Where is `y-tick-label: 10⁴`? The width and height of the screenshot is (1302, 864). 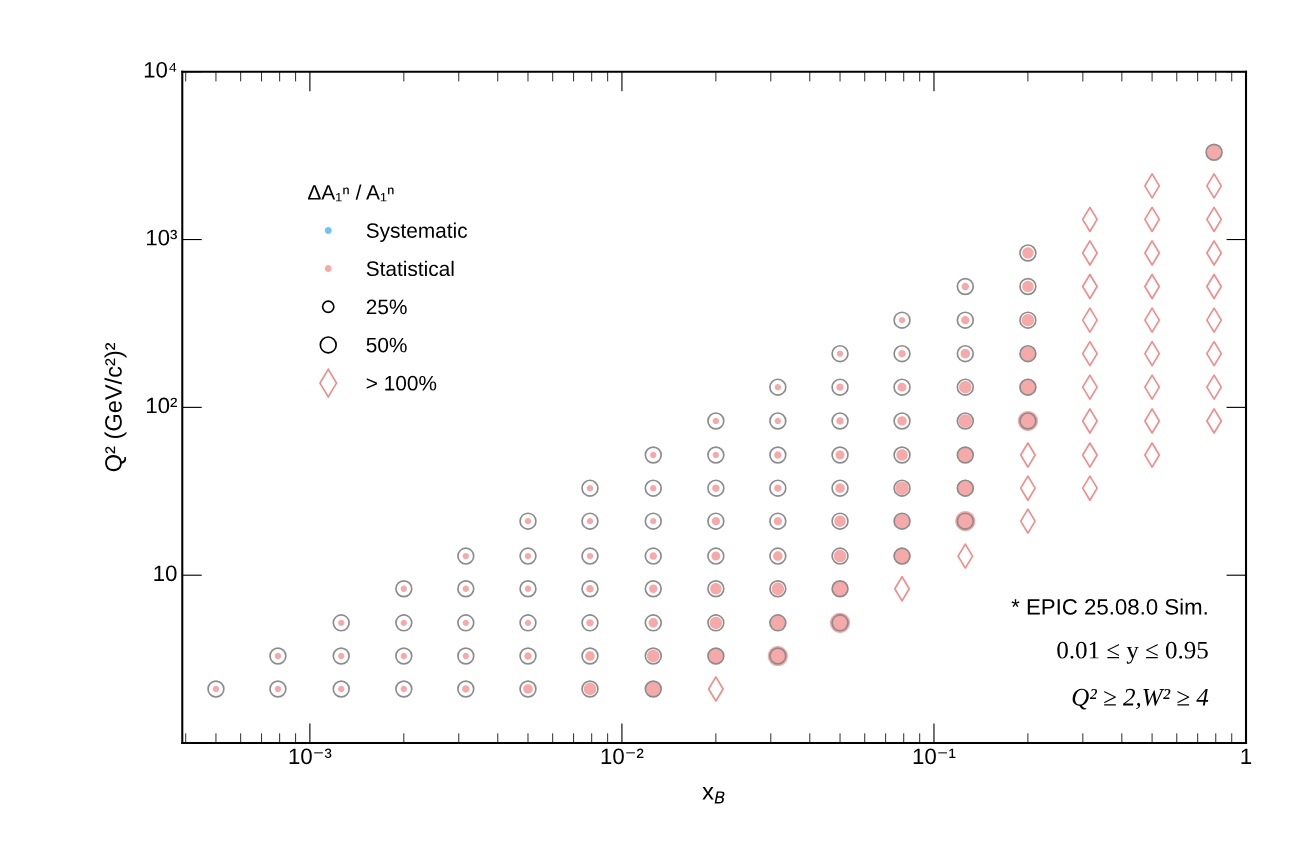 y-tick-label: 10⁴ is located at coordinates (160, 69).